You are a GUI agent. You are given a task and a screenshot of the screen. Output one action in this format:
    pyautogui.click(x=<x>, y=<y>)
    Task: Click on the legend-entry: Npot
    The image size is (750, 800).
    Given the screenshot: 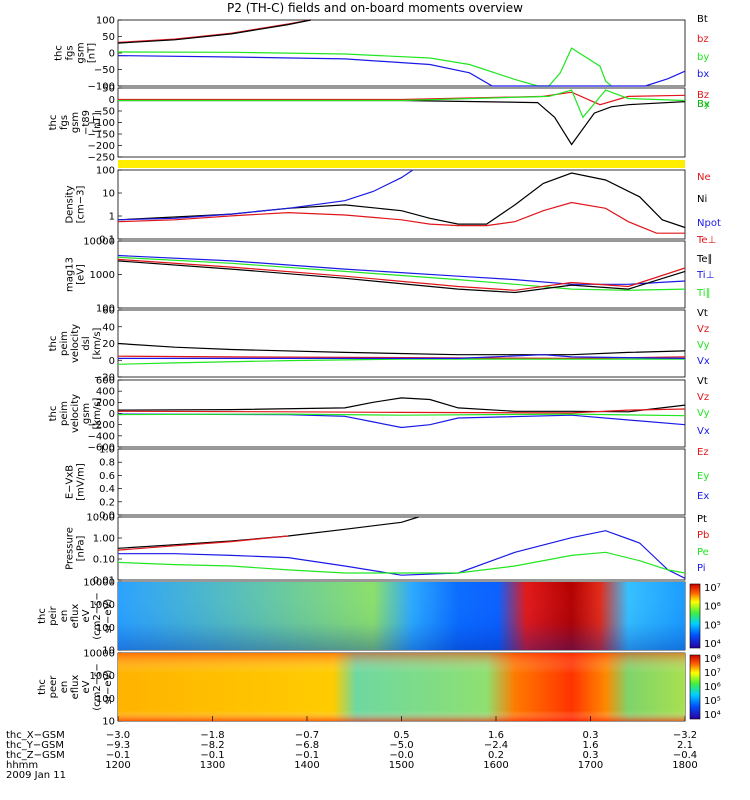 What is the action you would take?
    pyautogui.click(x=709, y=223)
    